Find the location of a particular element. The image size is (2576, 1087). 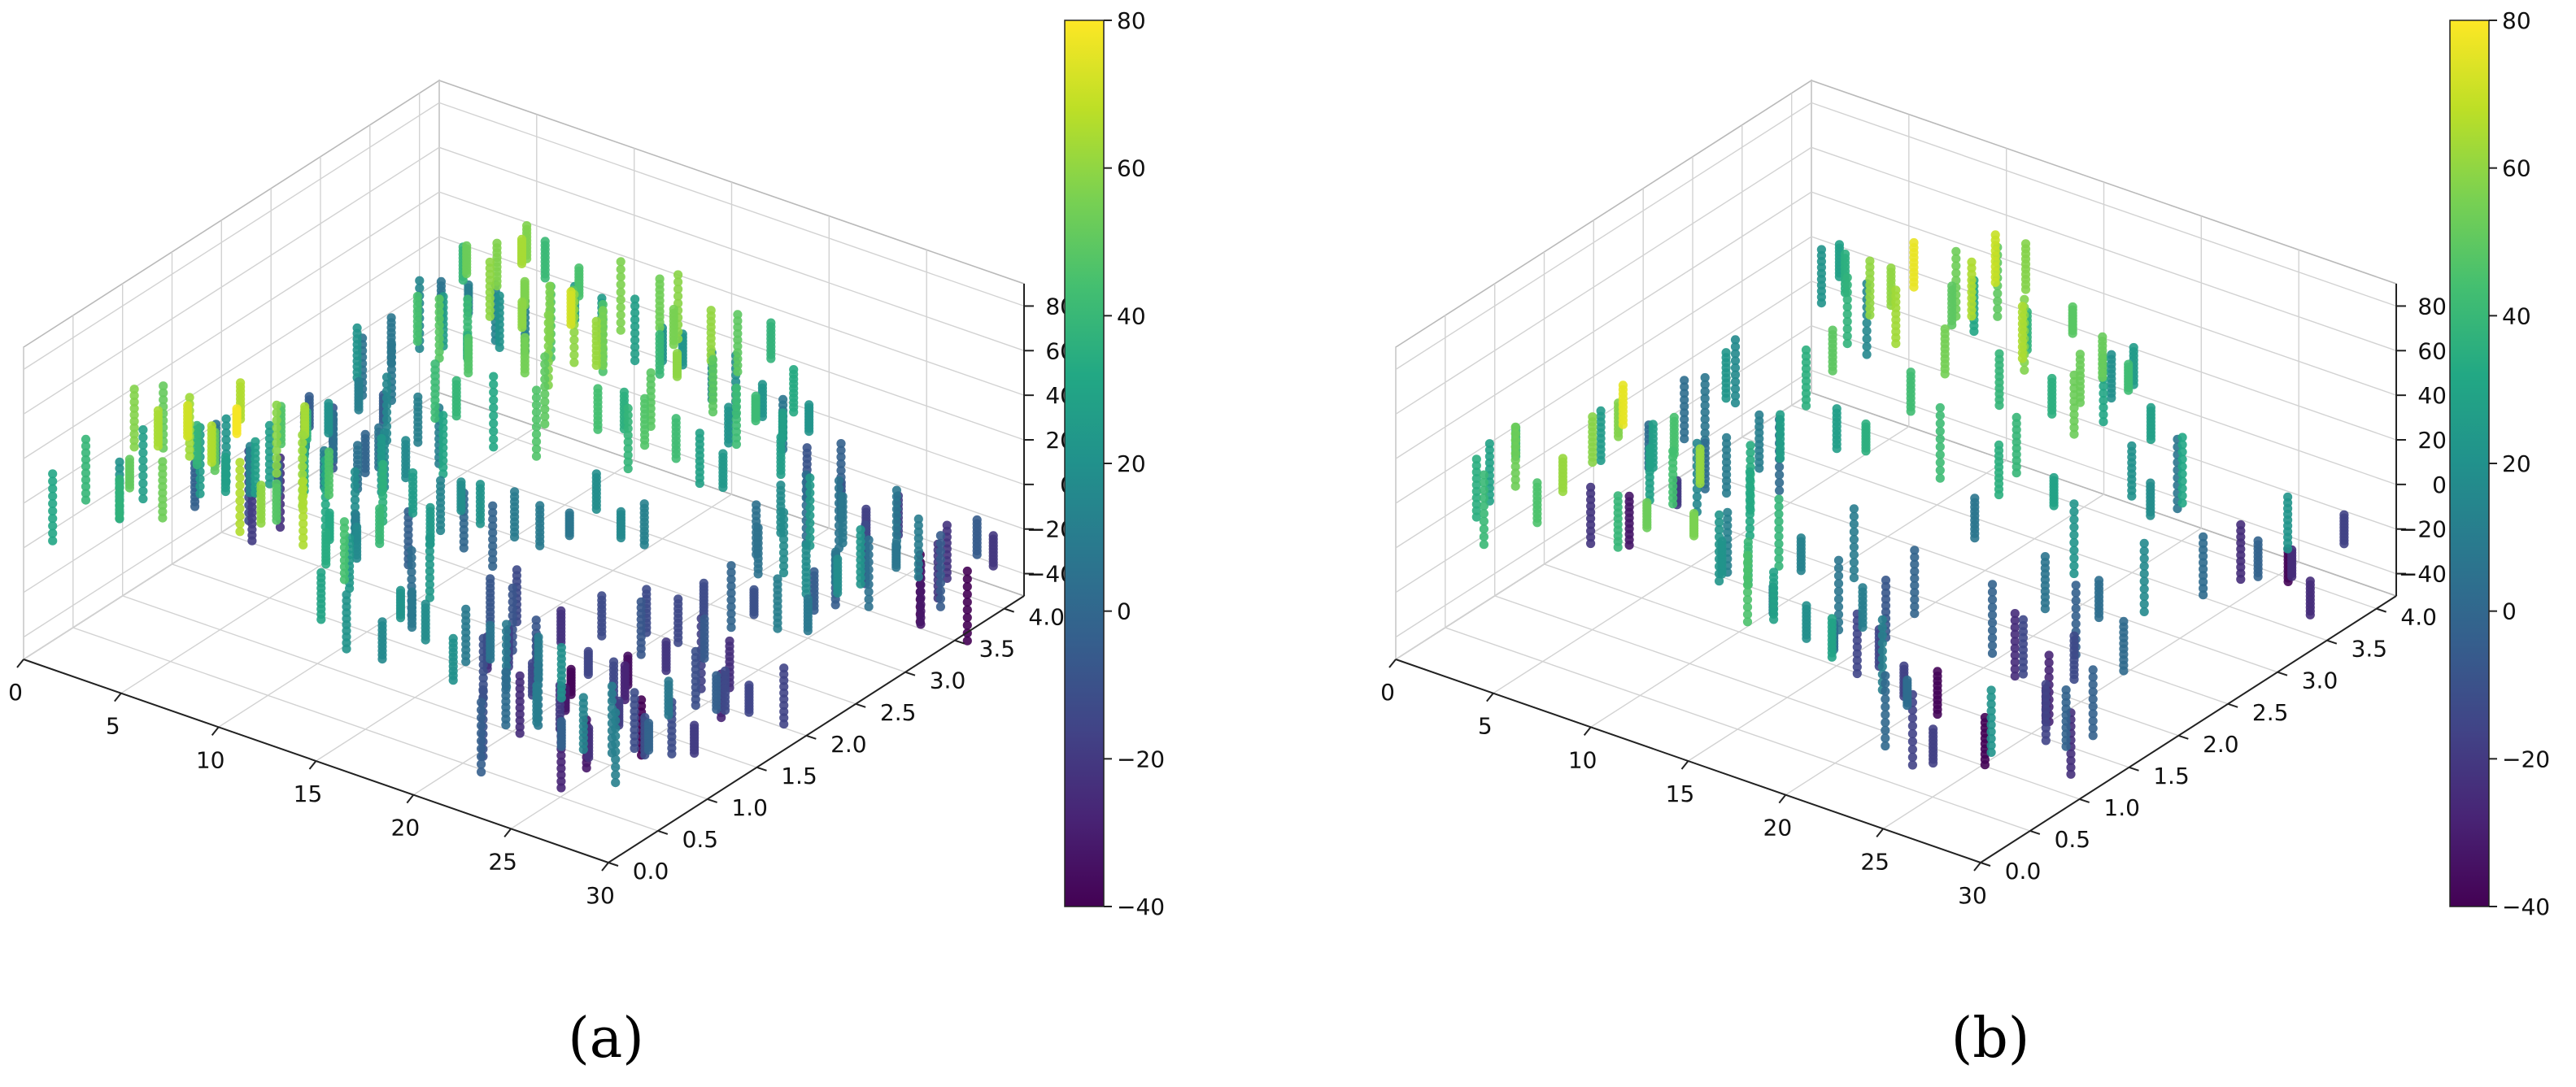

x-gridline is located at coordinates (1603, 370).